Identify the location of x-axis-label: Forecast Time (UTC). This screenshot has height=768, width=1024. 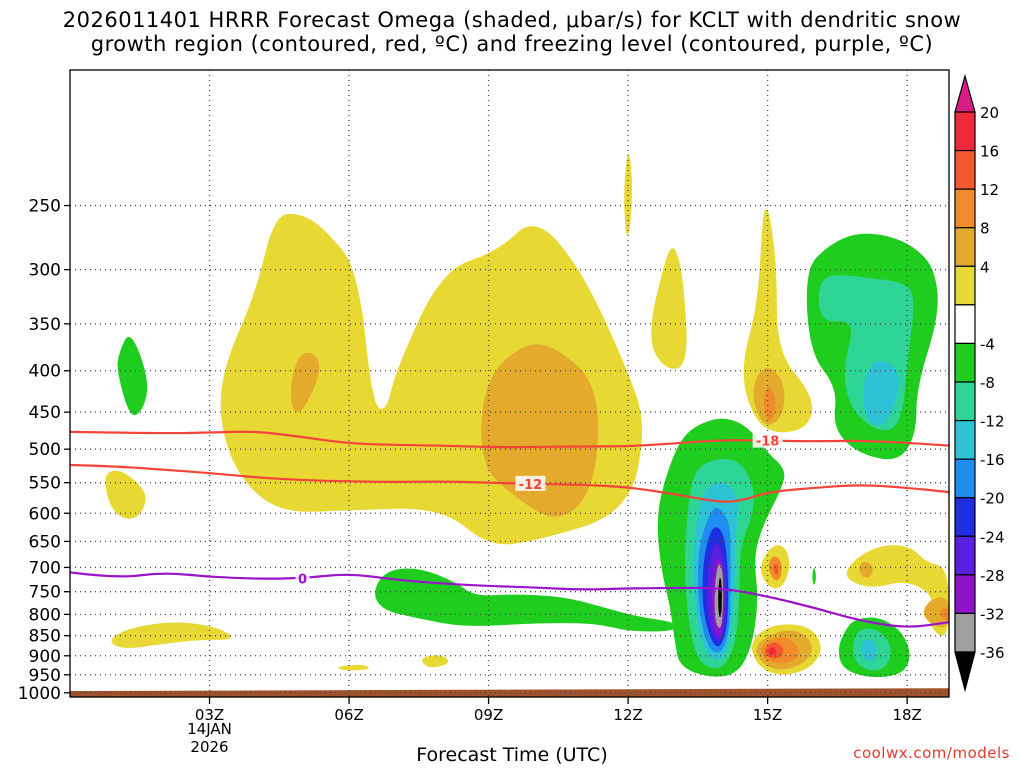
(512, 755).